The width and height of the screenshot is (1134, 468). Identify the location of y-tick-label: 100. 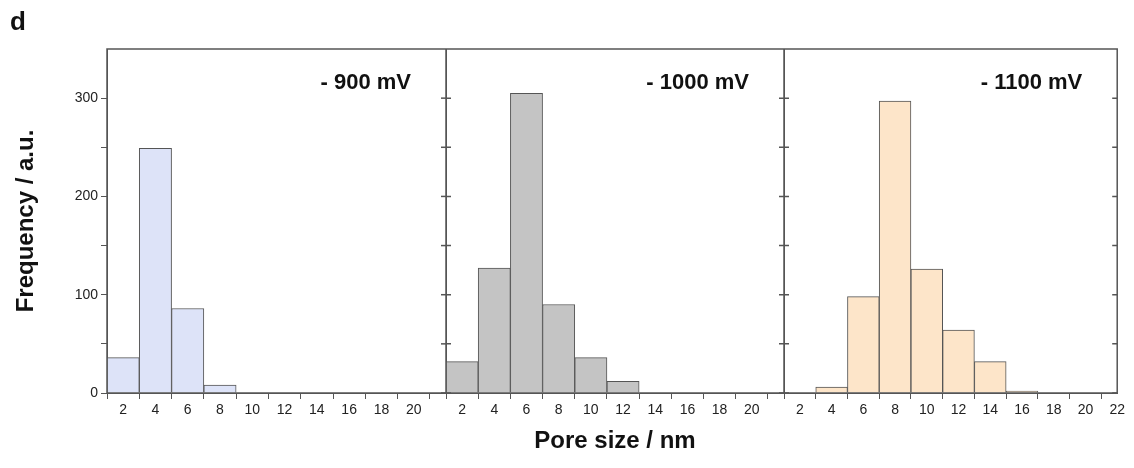
(86, 293).